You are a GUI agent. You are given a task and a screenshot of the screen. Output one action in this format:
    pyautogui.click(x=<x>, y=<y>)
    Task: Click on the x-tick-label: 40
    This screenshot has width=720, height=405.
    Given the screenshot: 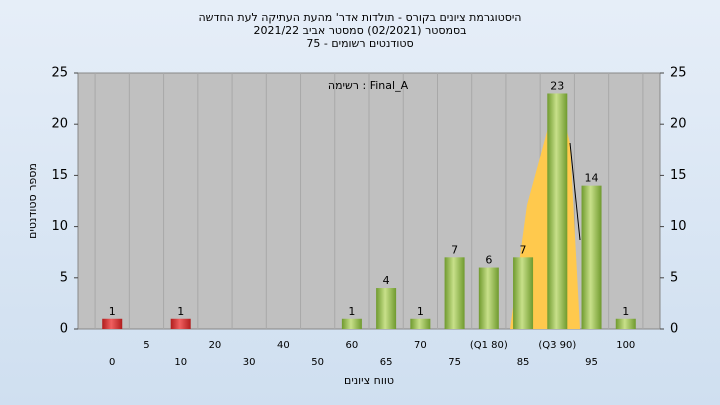 What is the action you would take?
    pyautogui.click(x=283, y=345)
    